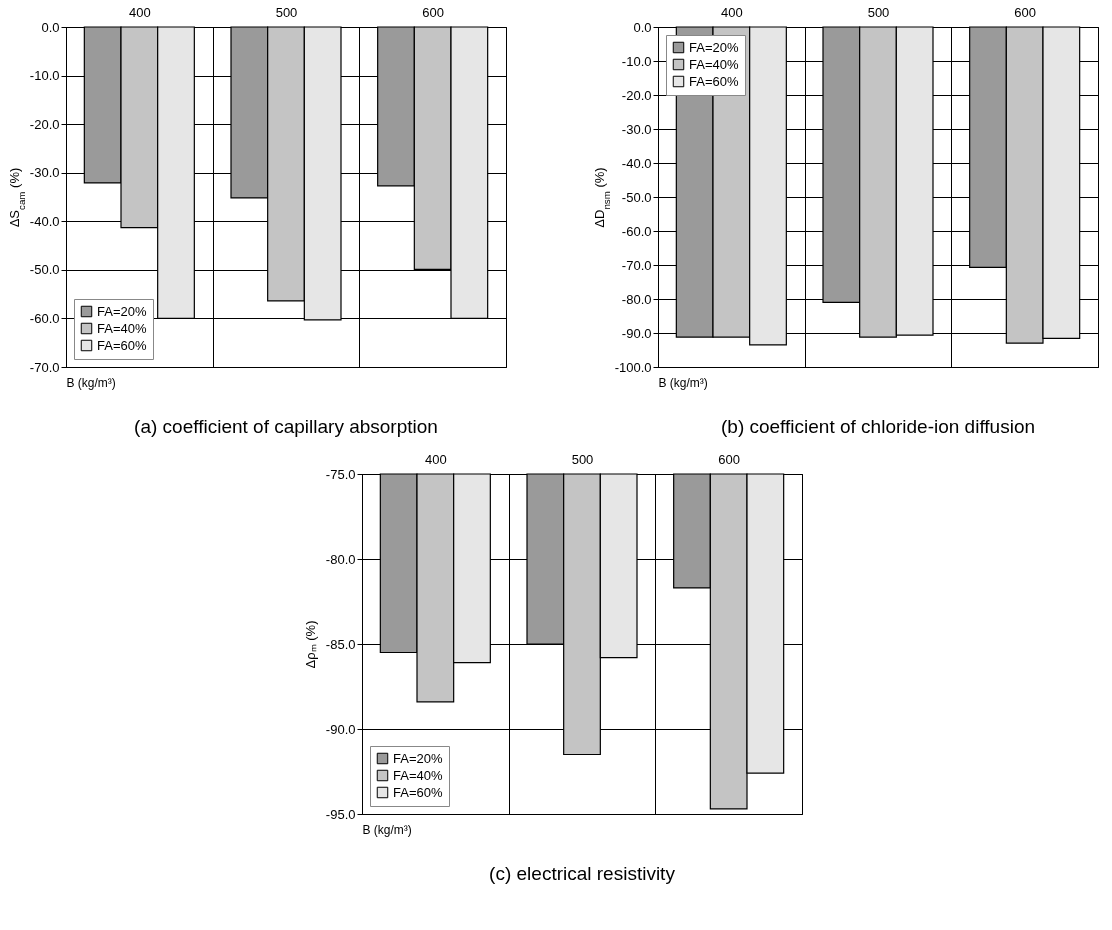 The height and width of the screenshot is (930, 1112). Describe the element at coordinates (286, 426) in the screenshot. I see `text: (a) coefficient of capillary absorption` at that location.